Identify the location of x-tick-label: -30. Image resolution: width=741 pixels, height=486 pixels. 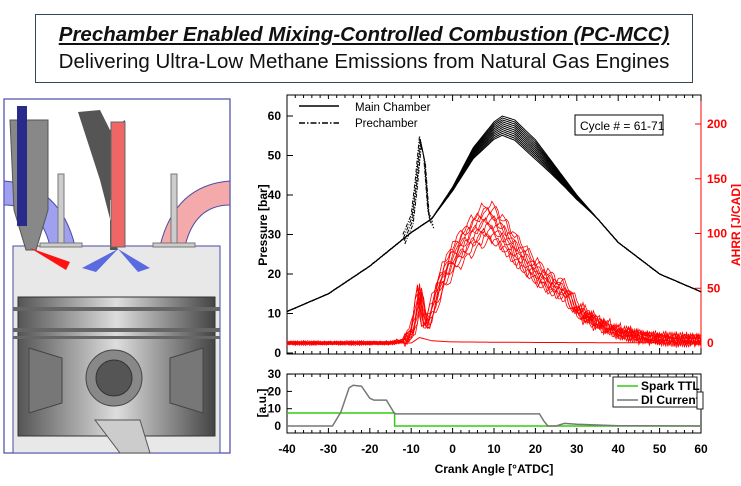
(329, 449).